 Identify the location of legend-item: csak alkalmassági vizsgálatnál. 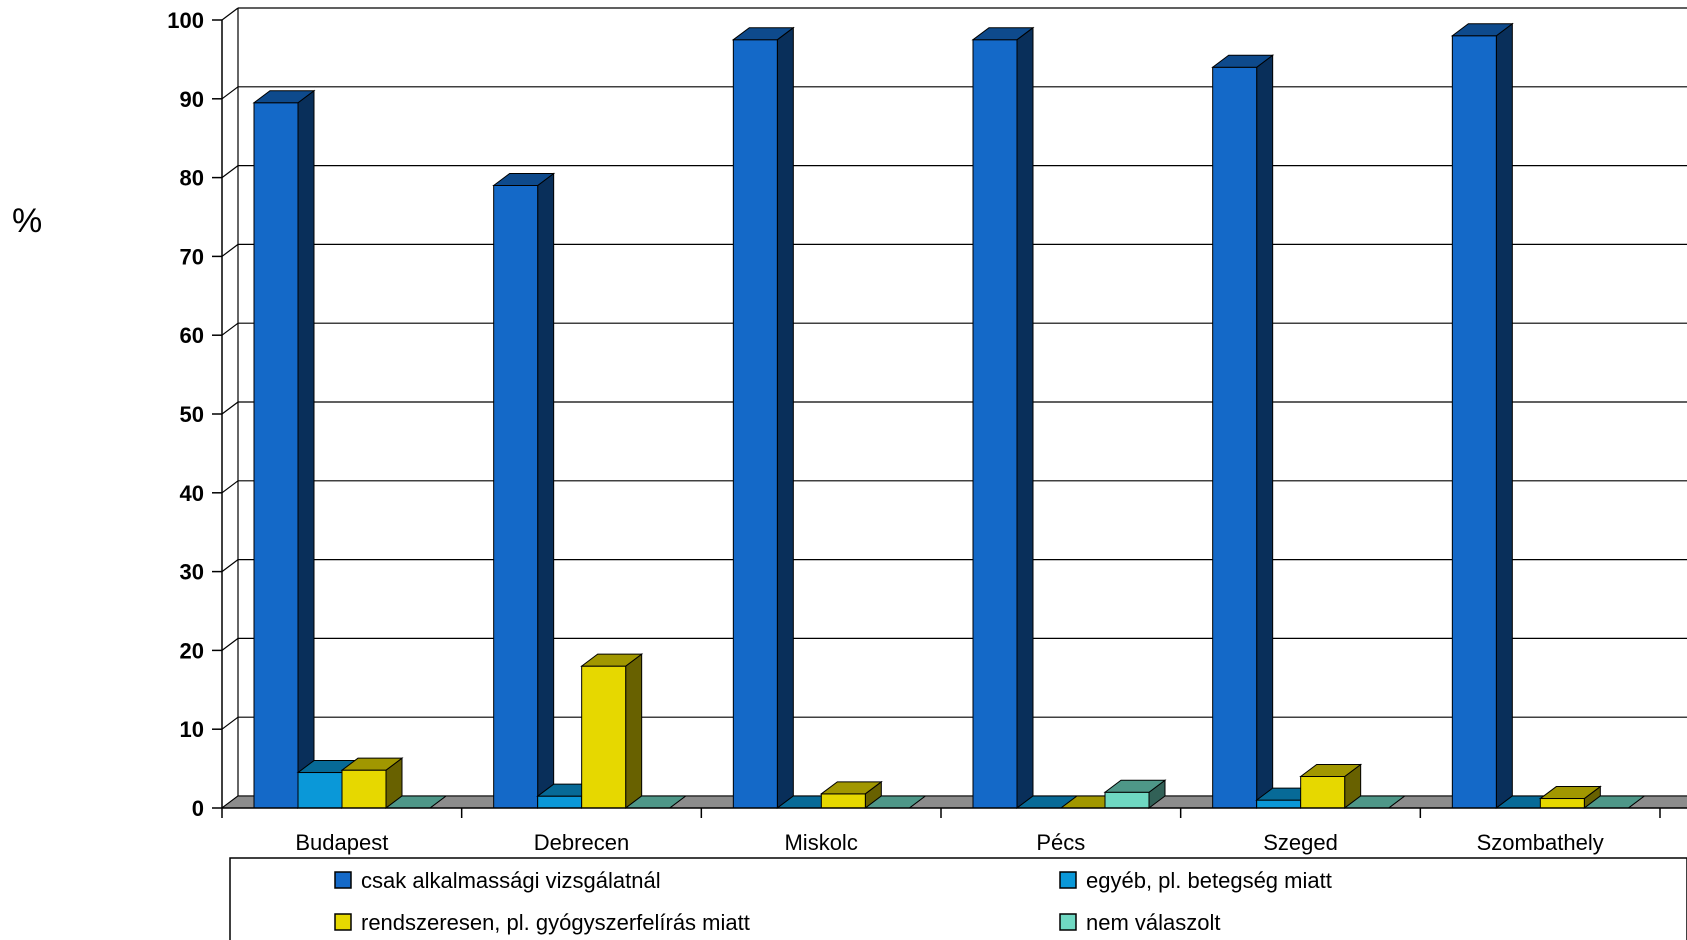
(497, 880).